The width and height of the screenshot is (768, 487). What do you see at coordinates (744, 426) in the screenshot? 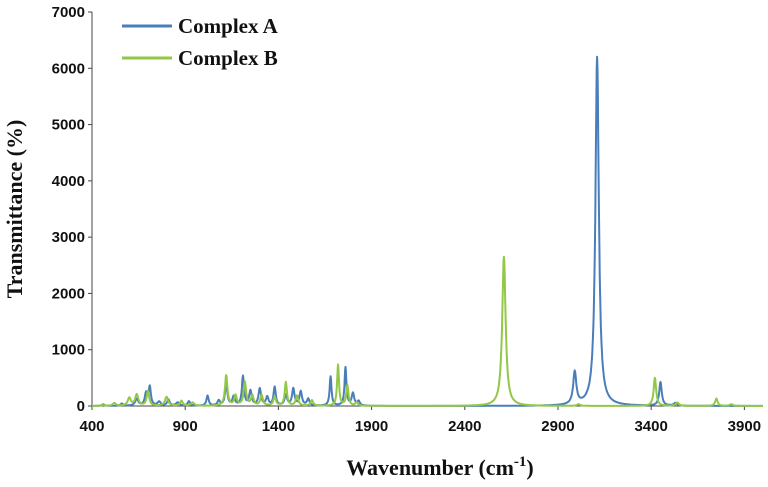
I see `x-tick-label: 3900` at bounding box center [744, 426].